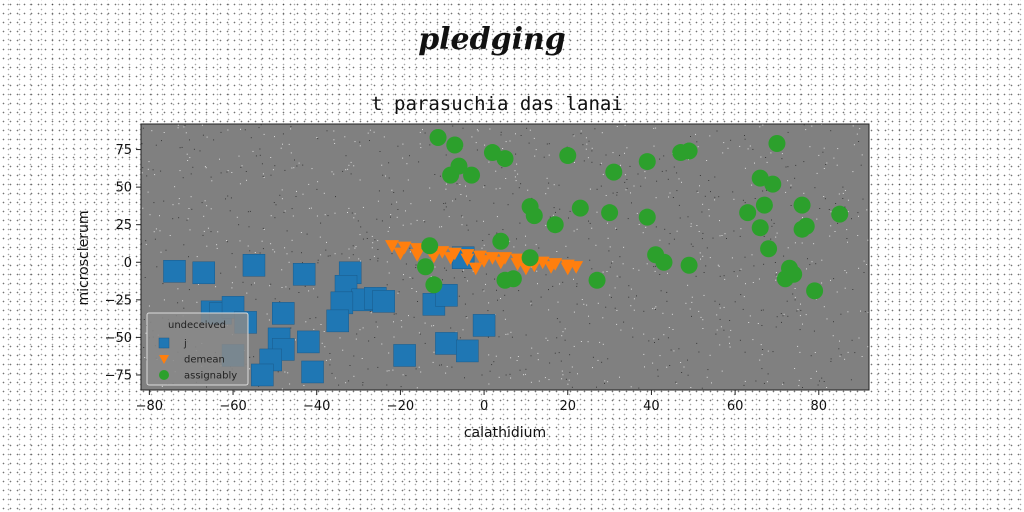 The width and height of the screenshot is (1024, 512). Describe the element at coordinates (118, 375) in the screenshot. I see `y-tick-label: −75` at that location.